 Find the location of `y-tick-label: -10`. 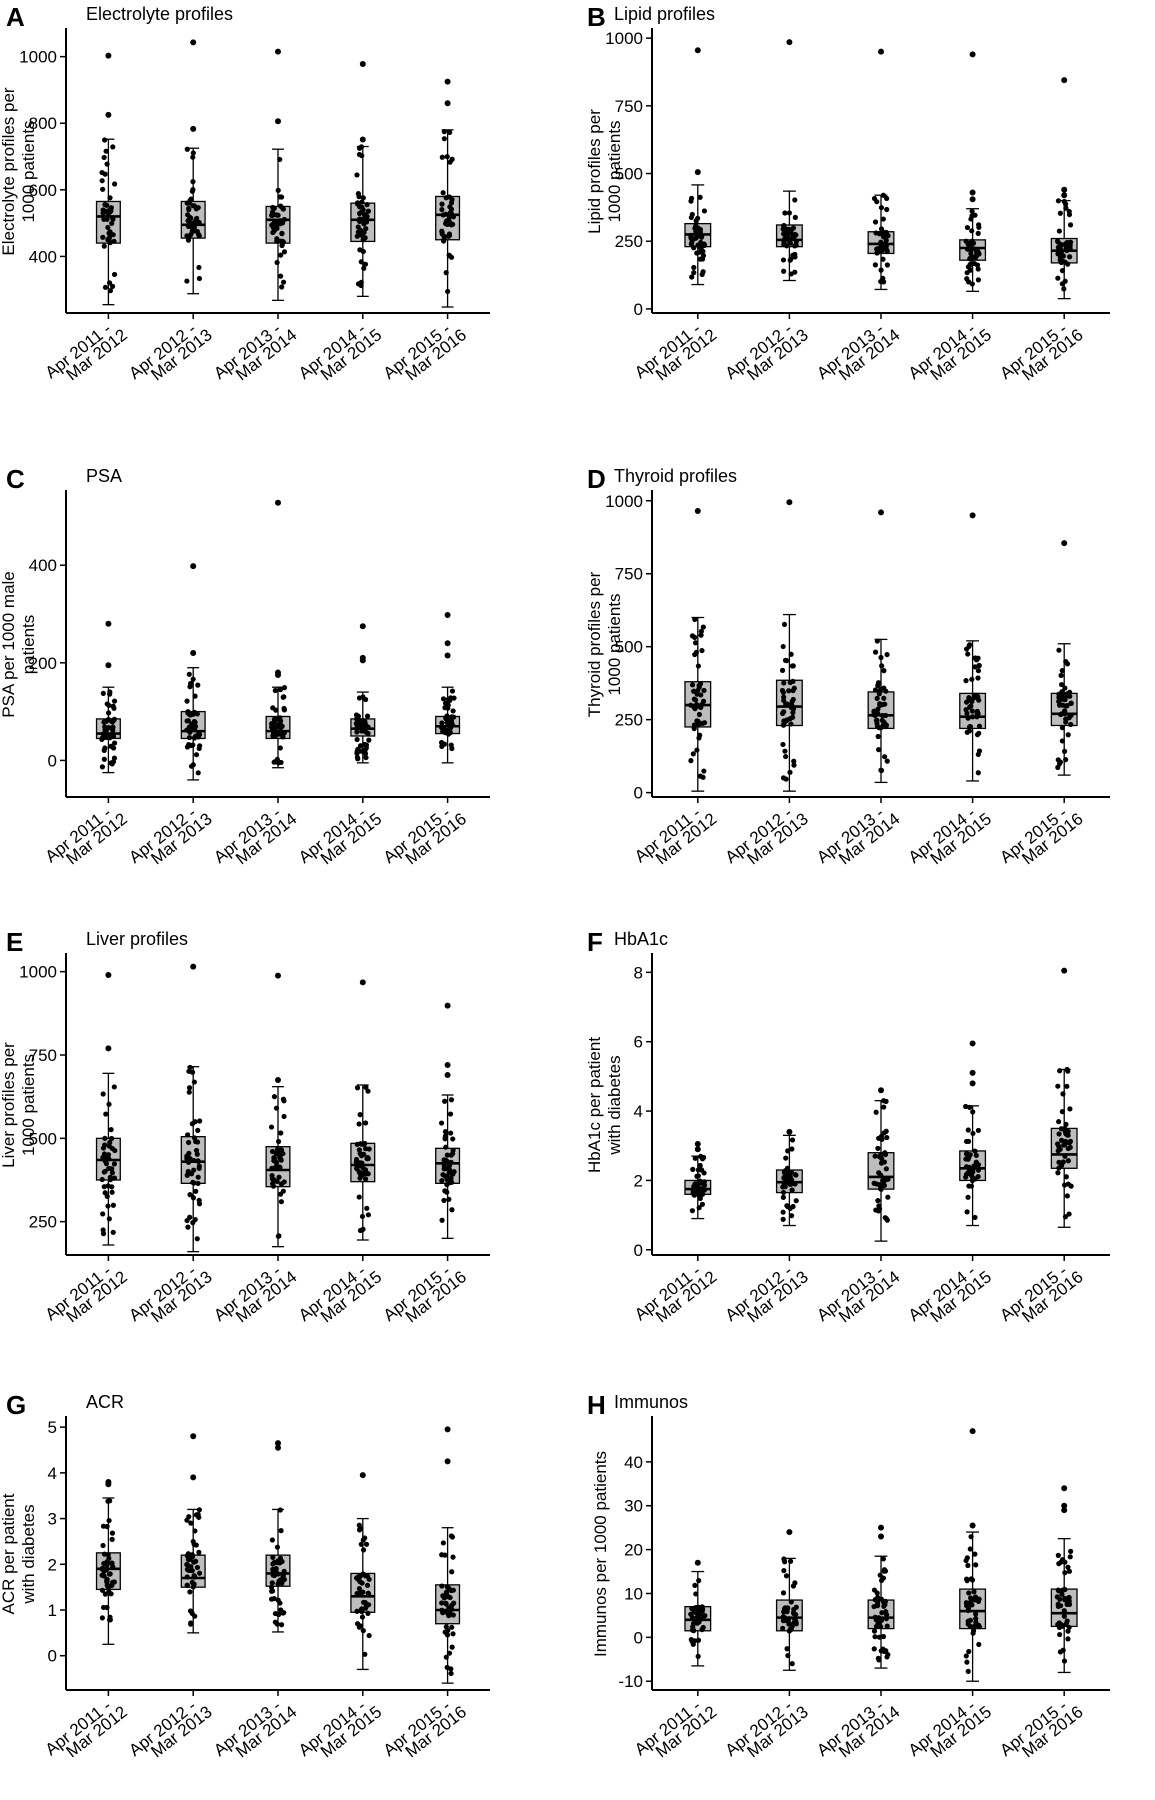

y-tick-label: -10 is located at coordinates (630, 1681).